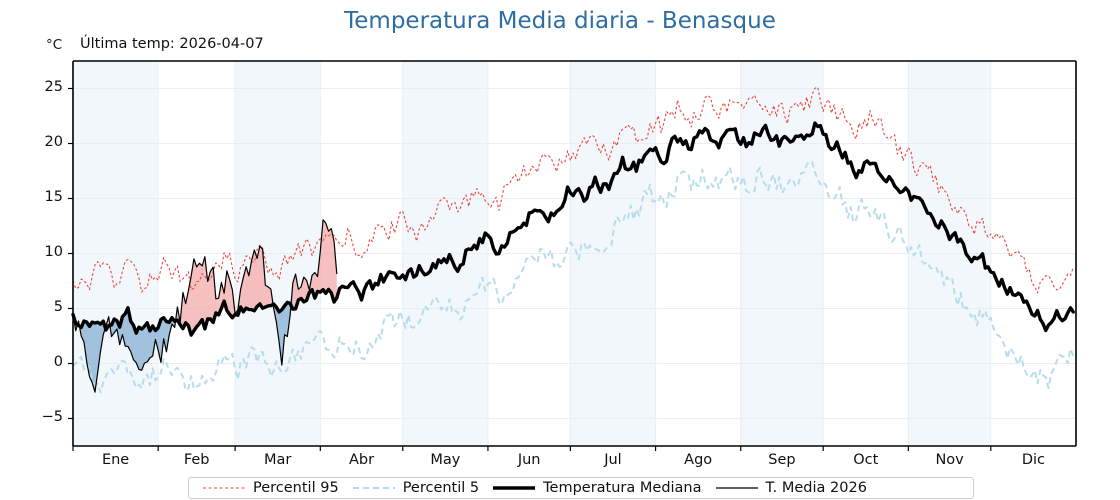 The width and height of the screenshot is (1120, 500). Describe the element at coordinates (196, 460) in the screenshot. I see `x-tick-label: Feb` at that location.